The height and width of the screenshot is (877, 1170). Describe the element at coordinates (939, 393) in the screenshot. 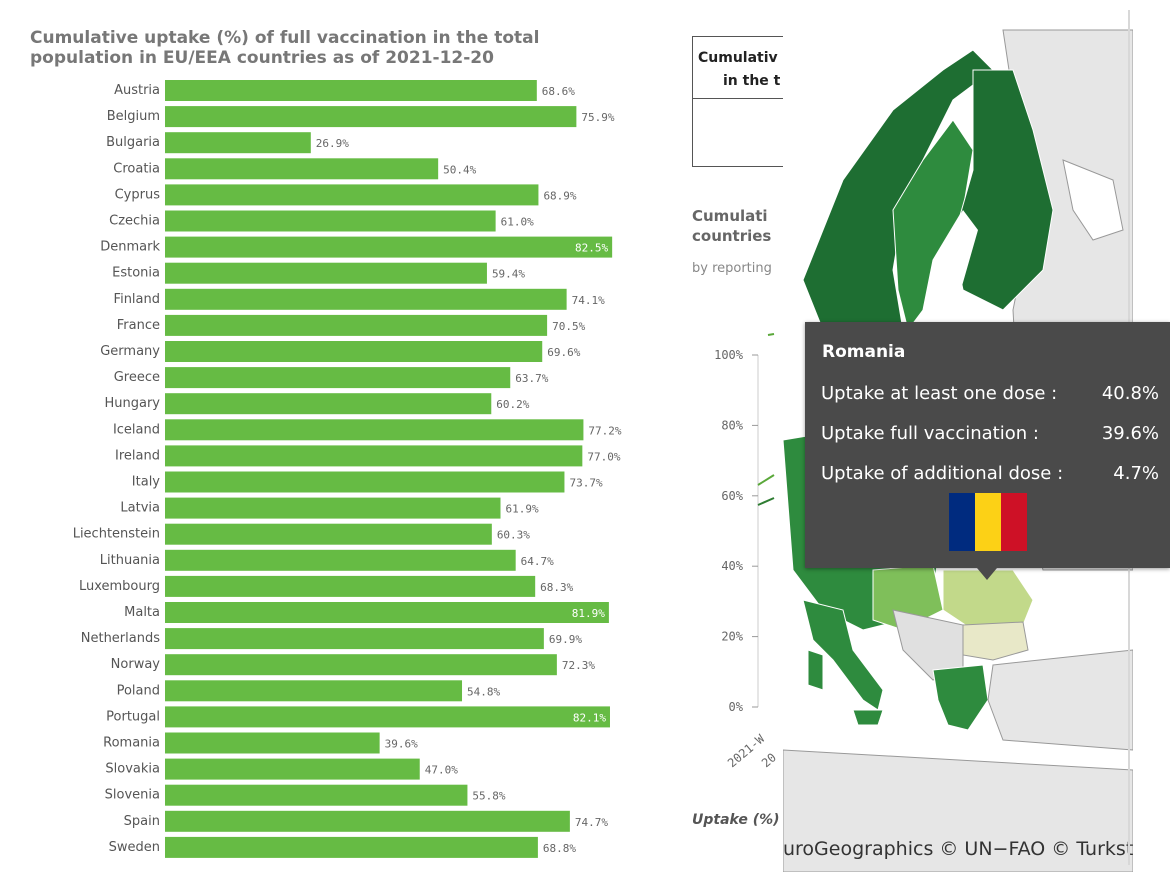

I see `tooltip-label: Uptake at least one dose :` at that location.